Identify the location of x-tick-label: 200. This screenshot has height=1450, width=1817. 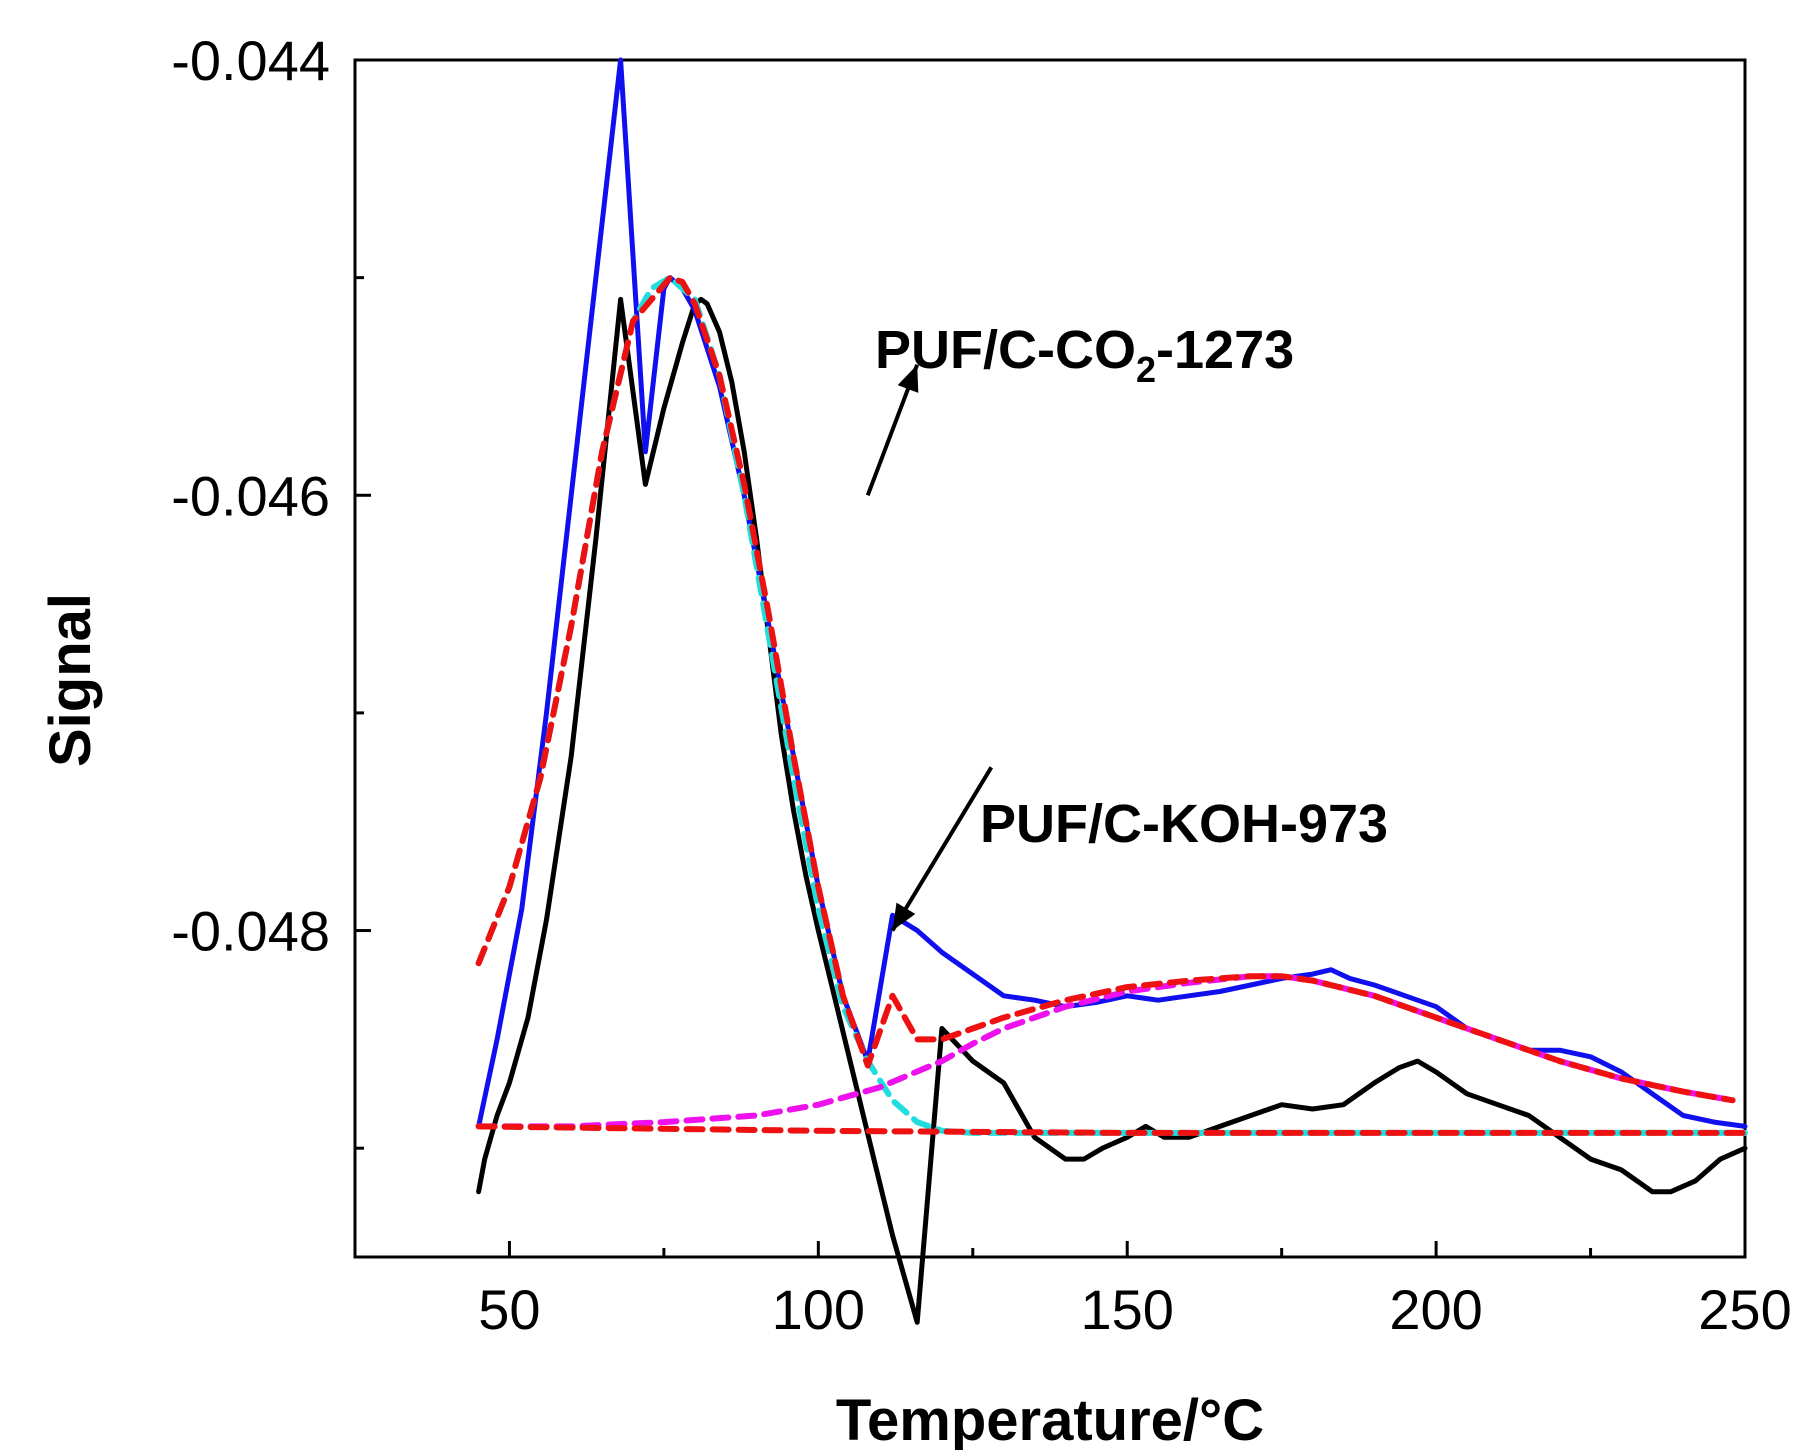
(1435, 1309).